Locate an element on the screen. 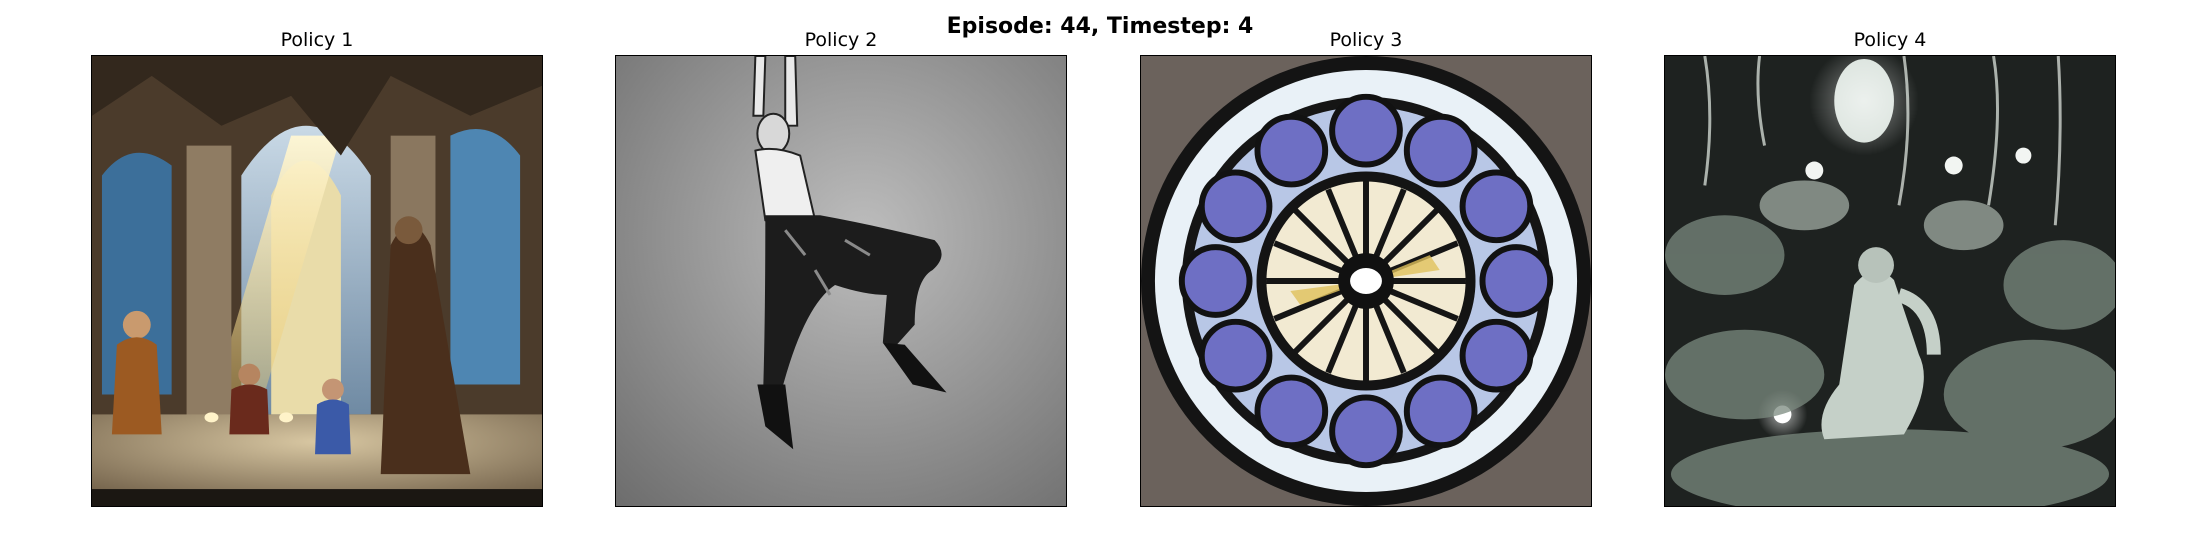 The width and height of the screenshot is (2200, 550). panel-3-title: Policy 3 is located at coordinates (1366, 40).